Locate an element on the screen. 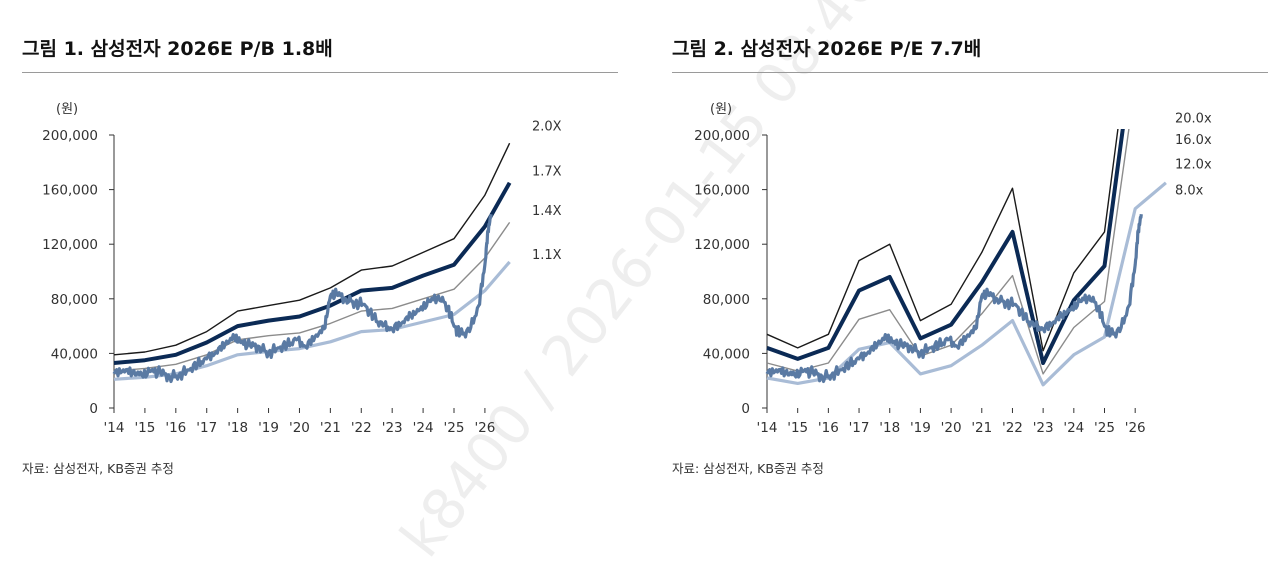  band-line-1.7X is located at coordinates (312, 273).